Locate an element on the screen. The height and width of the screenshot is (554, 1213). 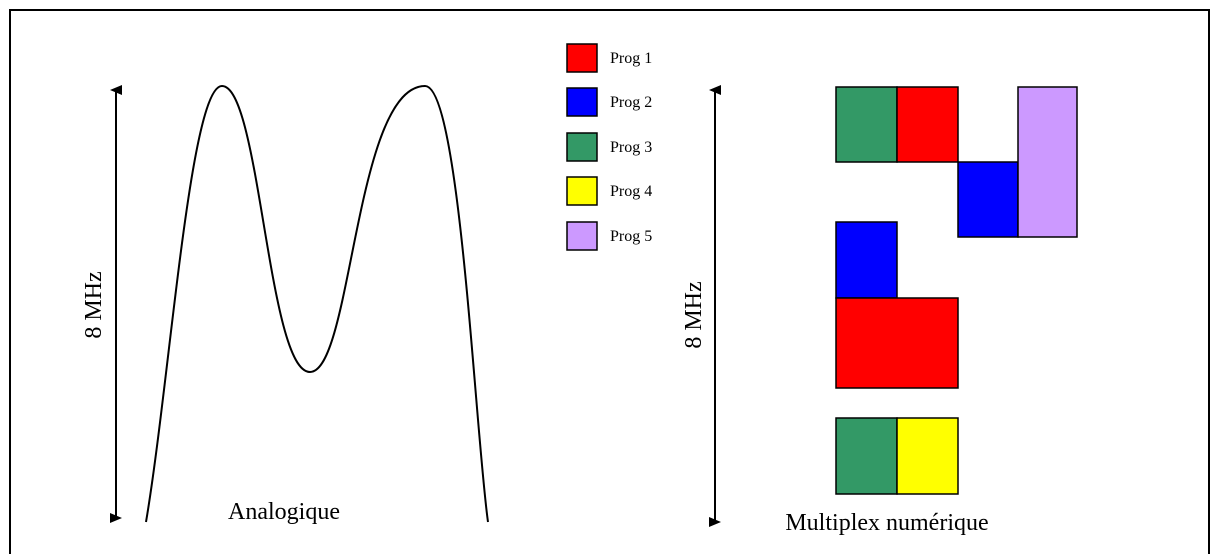
legend-label-prog-1: Prog 1 is located at coordinates (631, 58).